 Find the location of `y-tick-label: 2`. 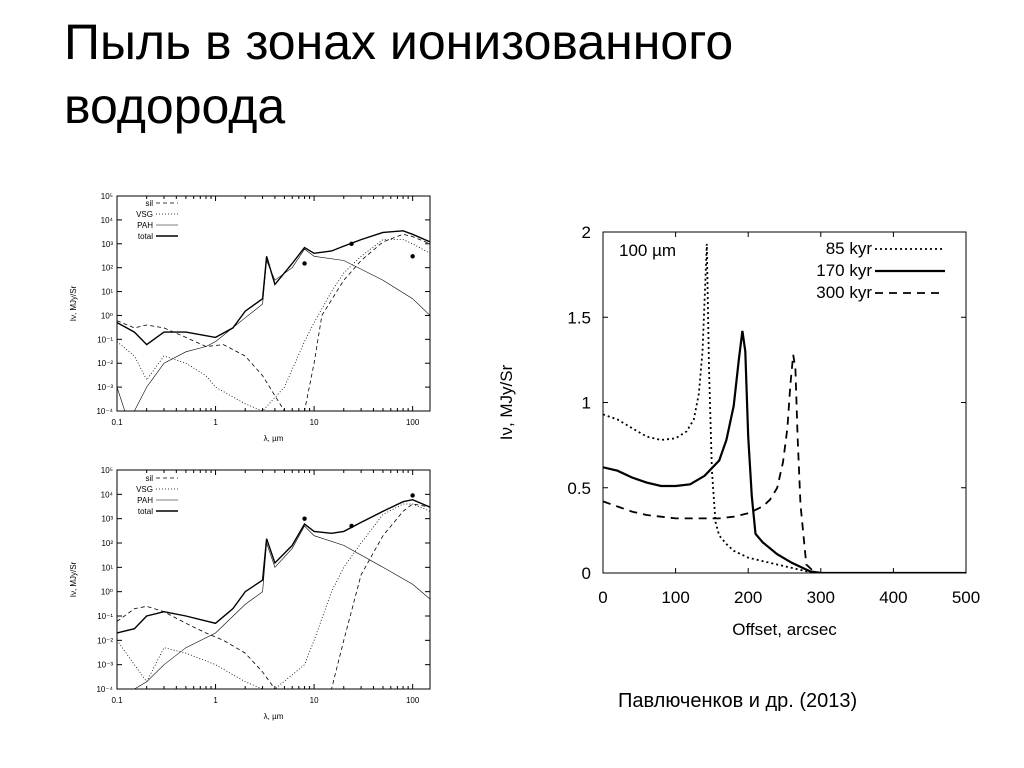

y-tick-label: 2 is located at coordinates (586, 232).